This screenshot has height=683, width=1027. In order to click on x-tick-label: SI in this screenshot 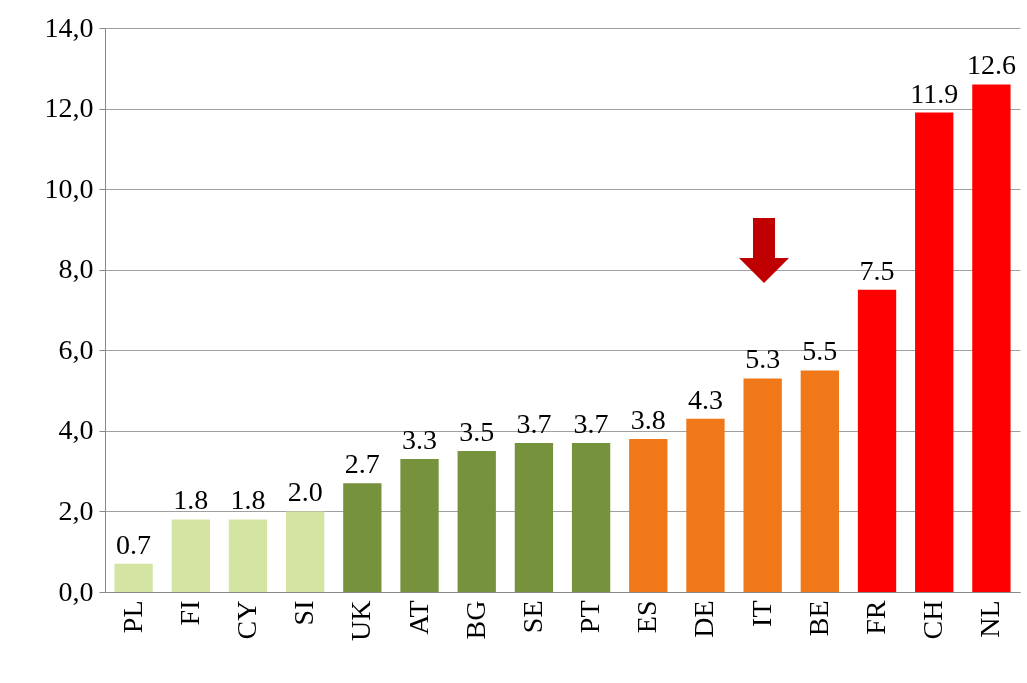, I will do `click(304, 613)`.